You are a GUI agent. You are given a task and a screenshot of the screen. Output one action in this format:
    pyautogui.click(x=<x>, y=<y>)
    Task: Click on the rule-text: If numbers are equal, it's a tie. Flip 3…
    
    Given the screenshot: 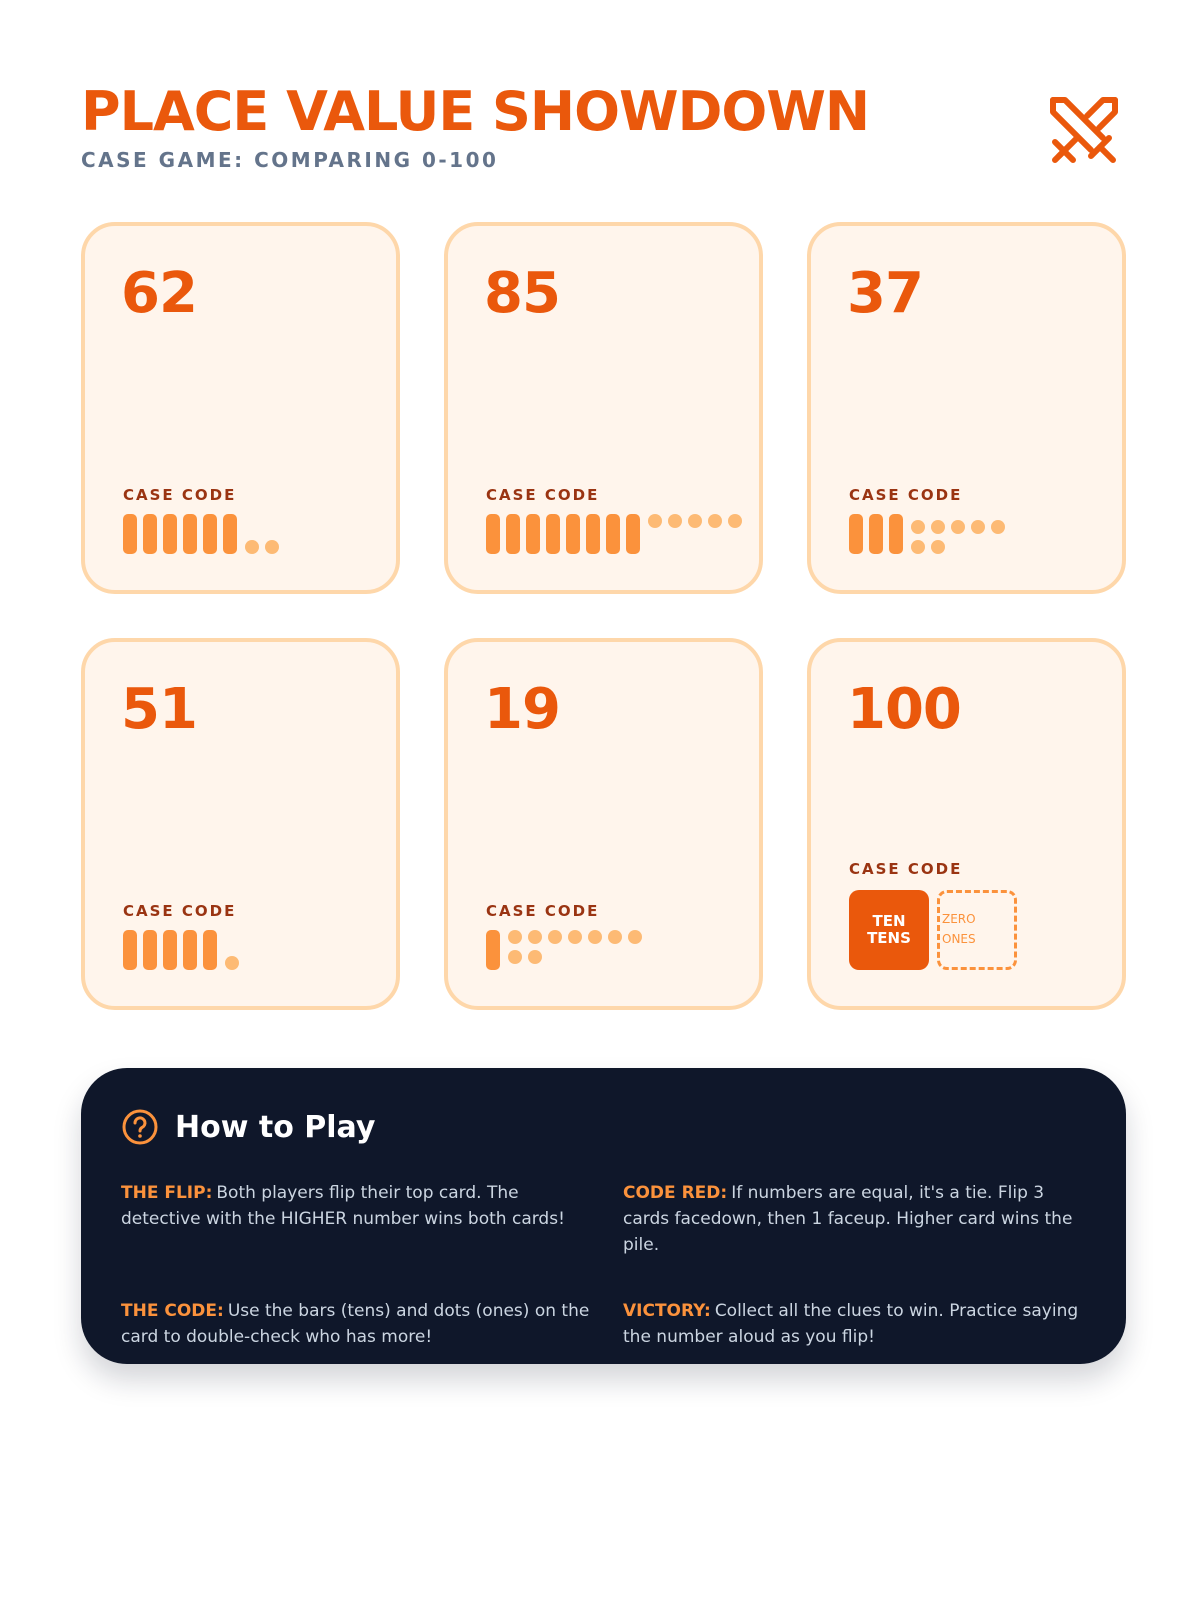 What is the action you would take?
    pyautogui.click(x=848, y=1219)
    